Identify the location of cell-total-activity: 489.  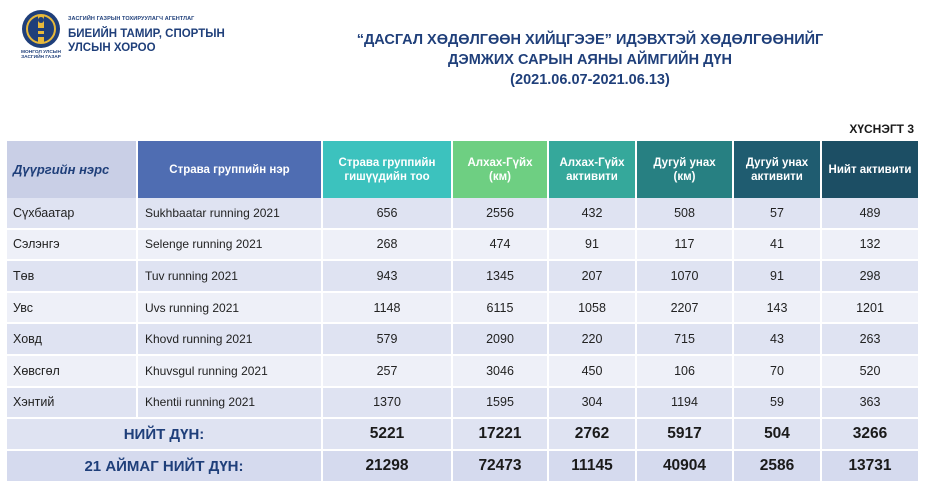
(870, 214).